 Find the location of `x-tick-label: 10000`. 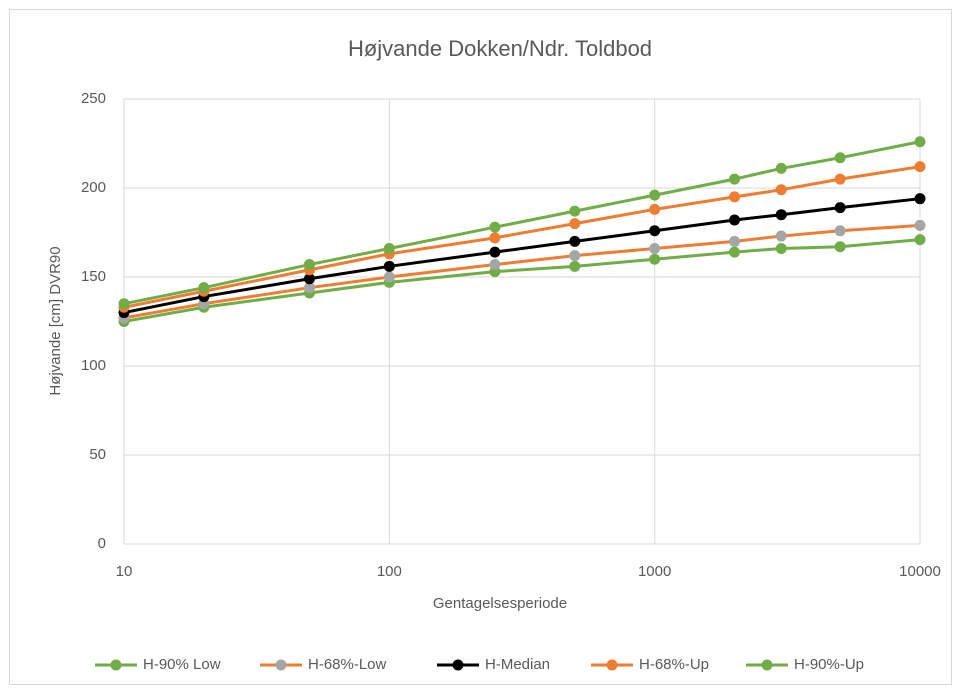

x-tick-label: 10000 is located at coordinates (920, 571).